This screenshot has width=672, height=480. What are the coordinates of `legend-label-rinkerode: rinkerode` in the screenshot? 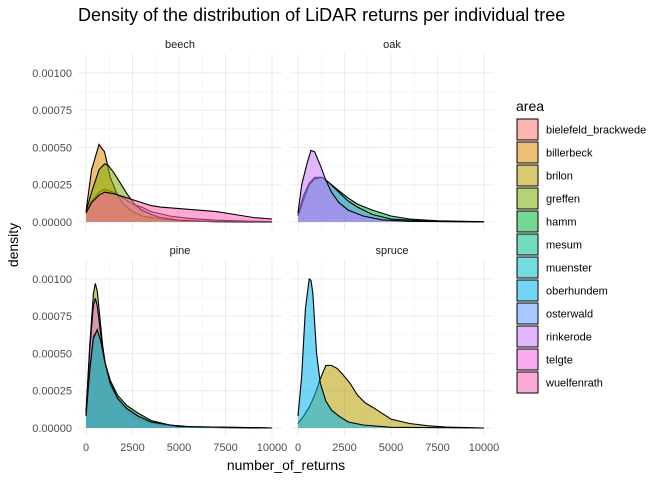 It's located at (569, 338).